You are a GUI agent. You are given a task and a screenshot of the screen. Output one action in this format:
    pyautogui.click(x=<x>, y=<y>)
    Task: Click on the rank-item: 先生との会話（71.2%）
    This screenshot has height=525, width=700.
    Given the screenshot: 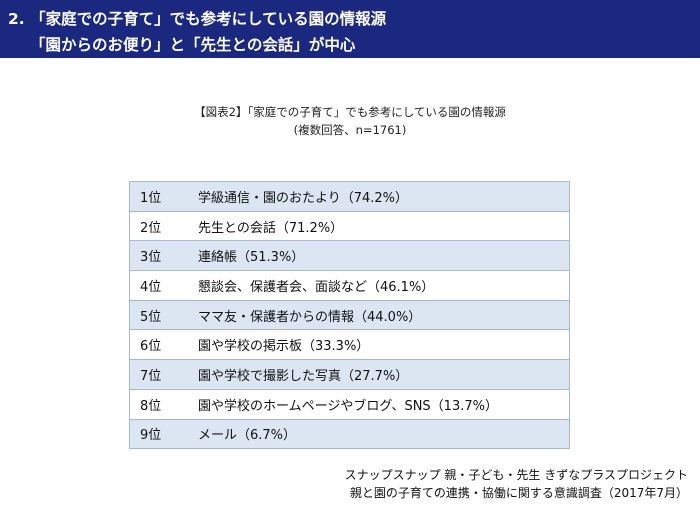 What is the action you would take?
    pyautogui.click(x=271, y=228)
    